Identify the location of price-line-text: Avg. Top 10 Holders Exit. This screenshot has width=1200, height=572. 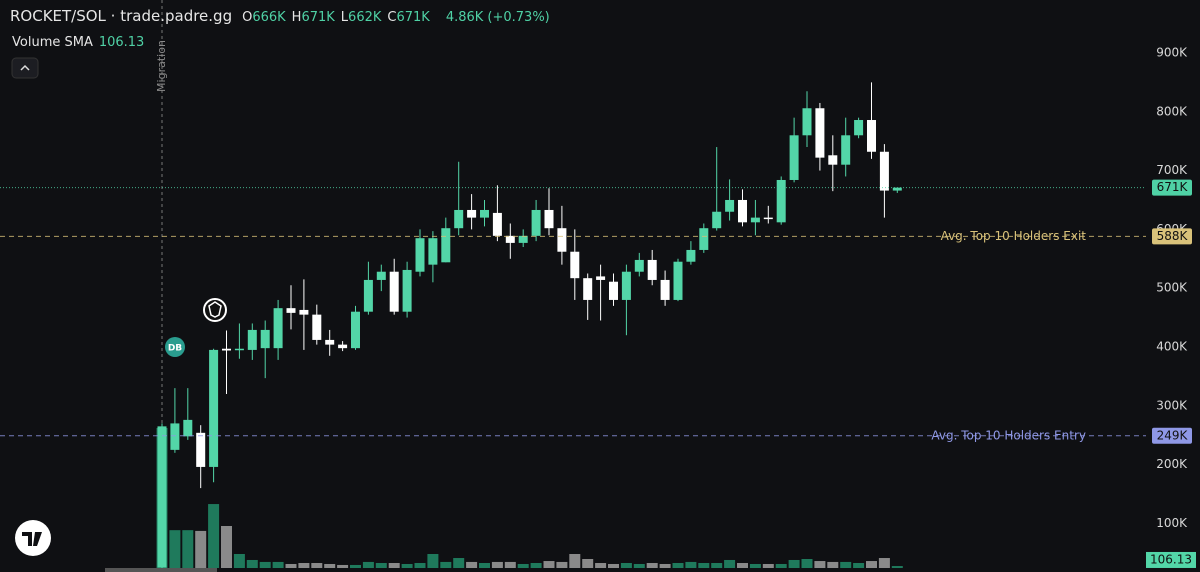
(1014, 236).